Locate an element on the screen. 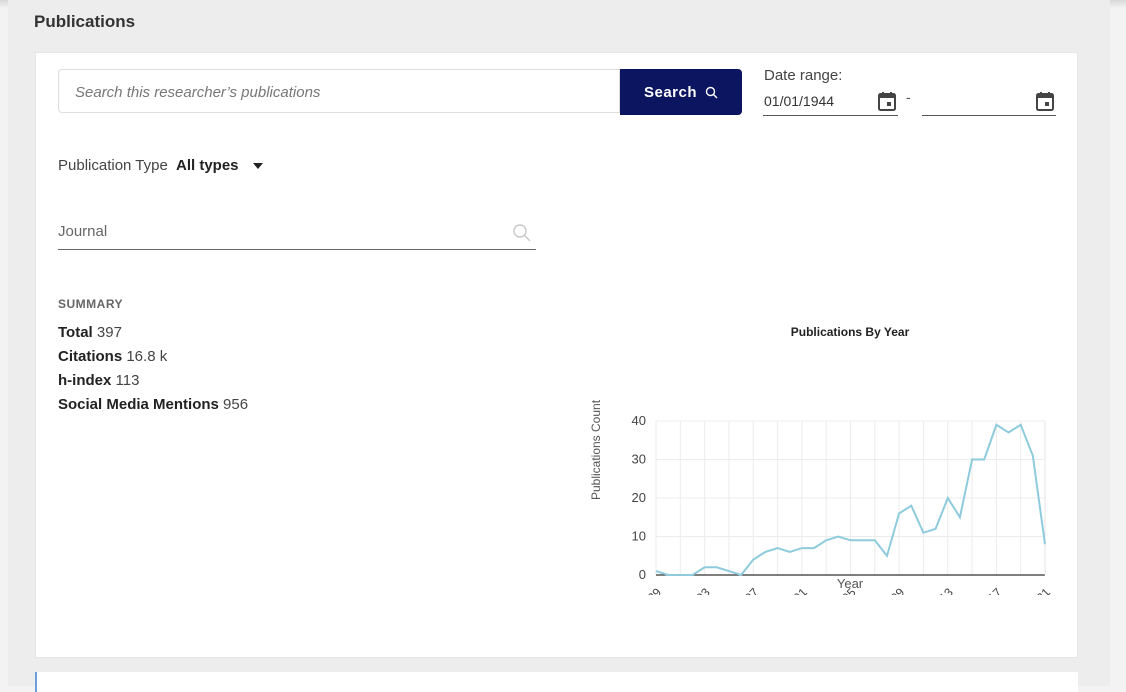 This screenshot has height=692, width=1126. date-from-field: 01/01/1944 is located at coordinates (830, 102).